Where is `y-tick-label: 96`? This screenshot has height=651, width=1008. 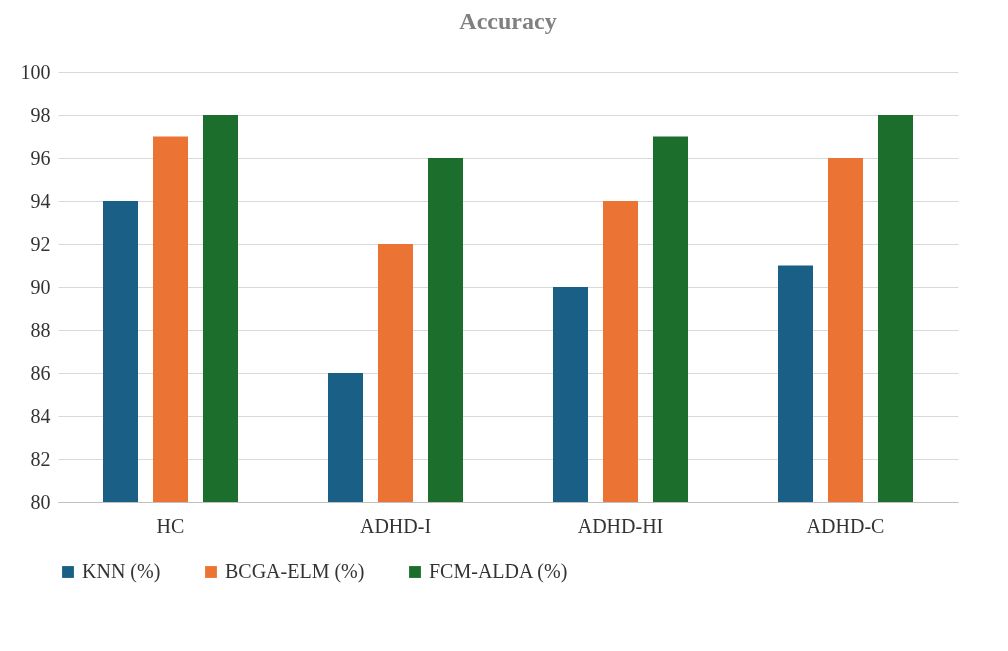 y-tick-label: 96 is located at coordinates (40, 157).